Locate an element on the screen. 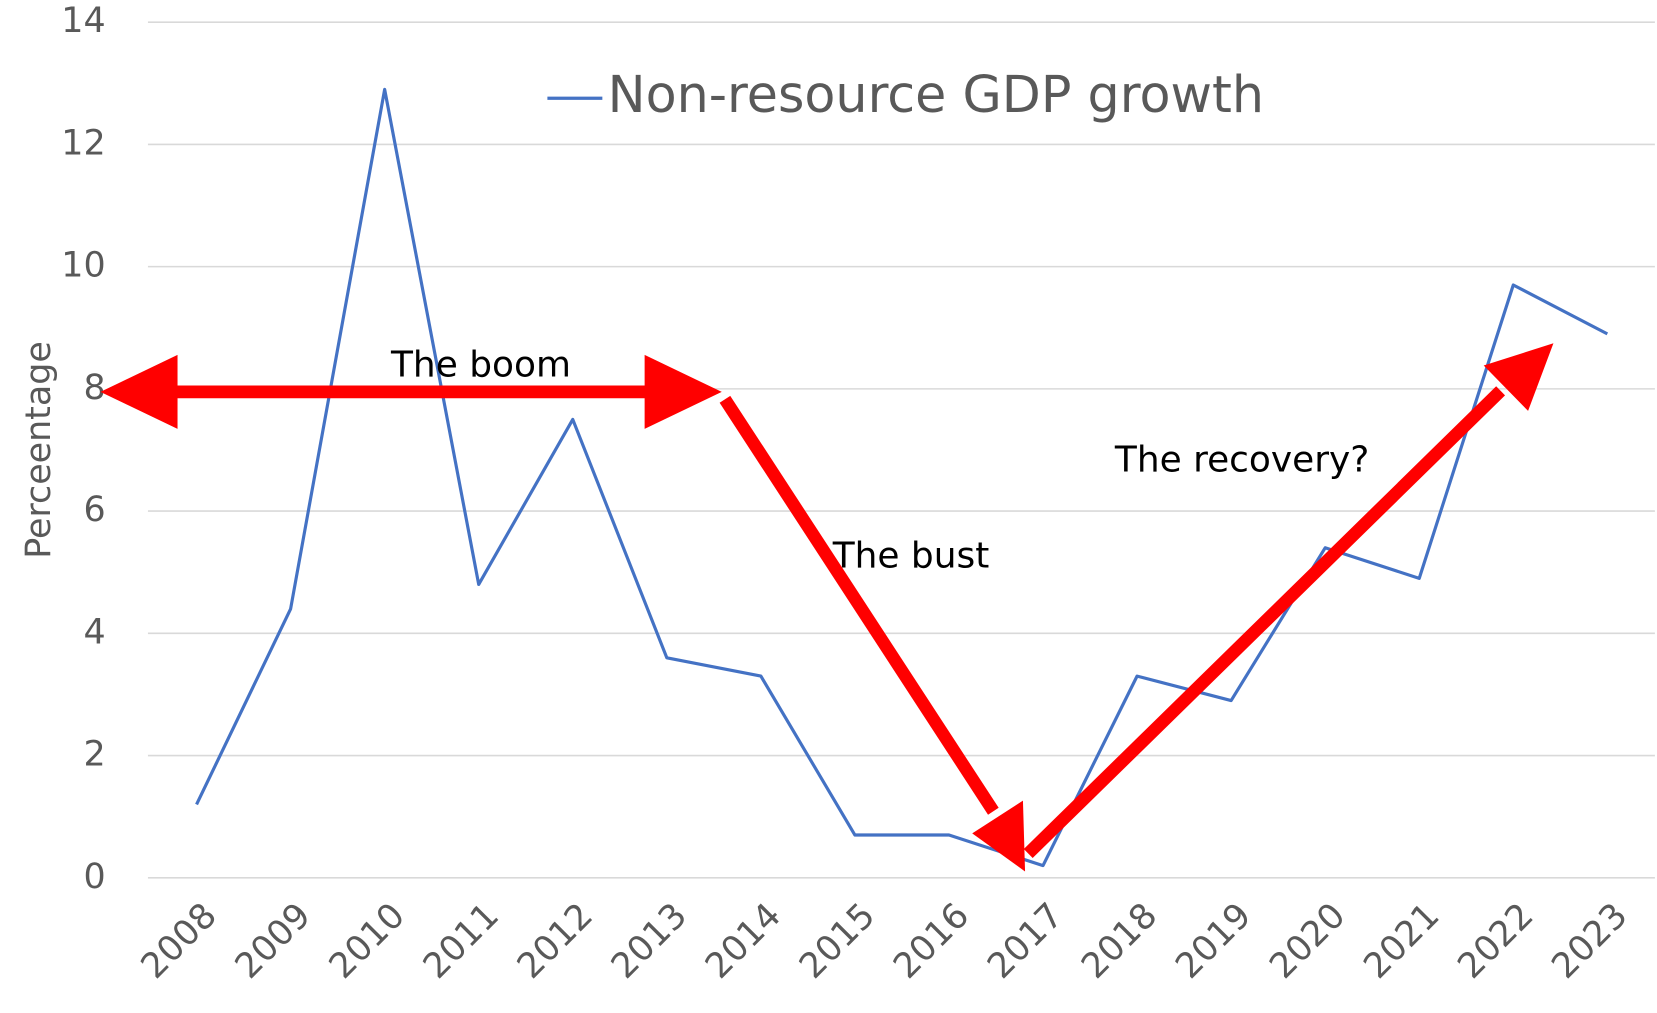  y-tick-label: 6 is located at coordinates (94, 510).